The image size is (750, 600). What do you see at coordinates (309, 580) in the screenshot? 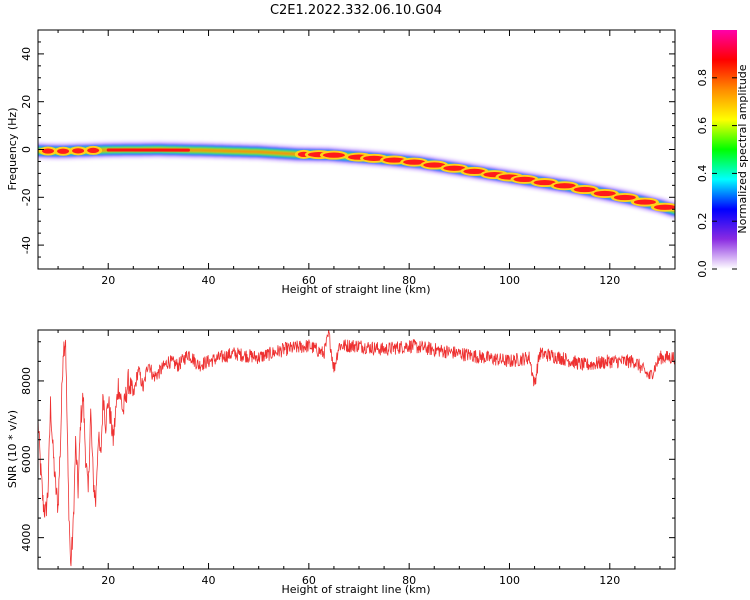
I see `snr-x-tick-label-2: 60` at bounding box center [309, 580].